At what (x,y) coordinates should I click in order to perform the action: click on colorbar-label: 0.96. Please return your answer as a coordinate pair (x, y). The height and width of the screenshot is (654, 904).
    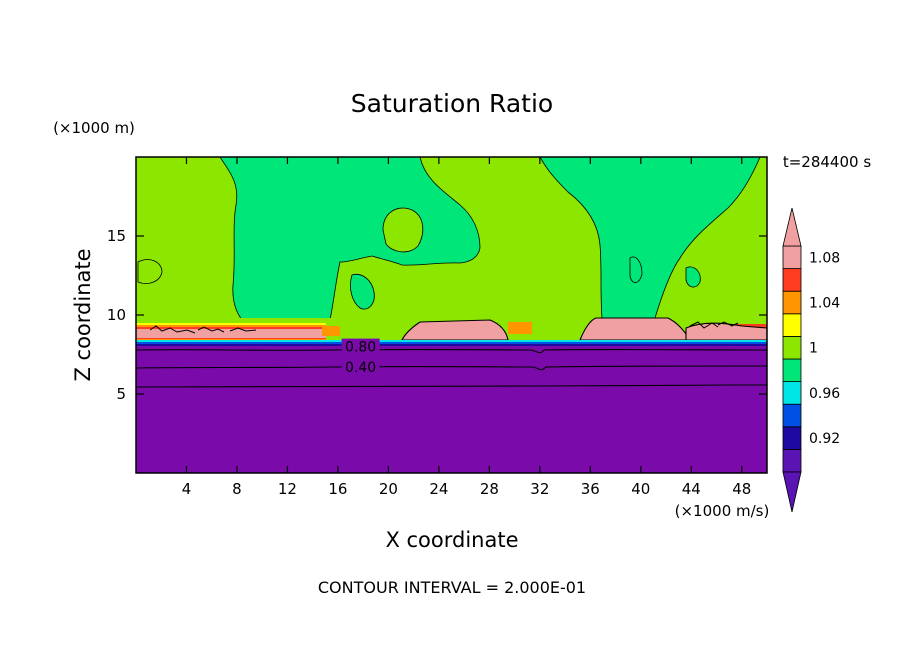
    Looking at the image, I should click on (824, 394).